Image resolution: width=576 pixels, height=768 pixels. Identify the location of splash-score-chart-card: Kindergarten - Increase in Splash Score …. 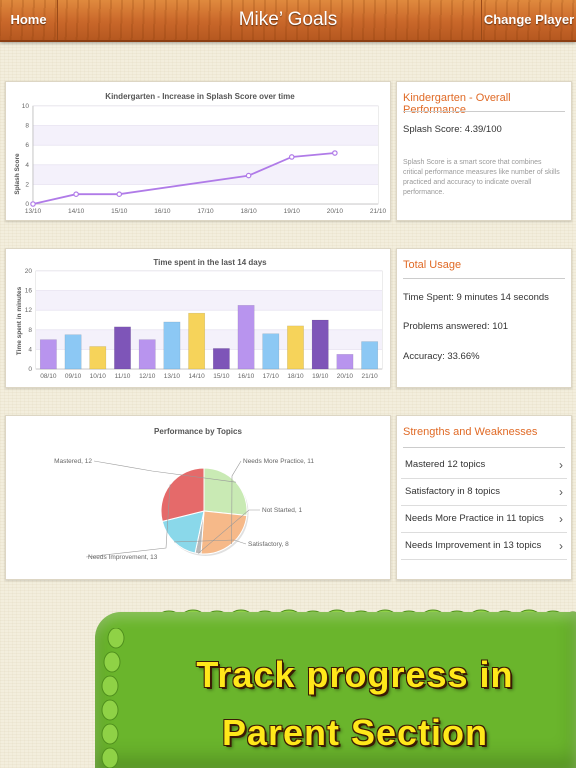
(198, 151).